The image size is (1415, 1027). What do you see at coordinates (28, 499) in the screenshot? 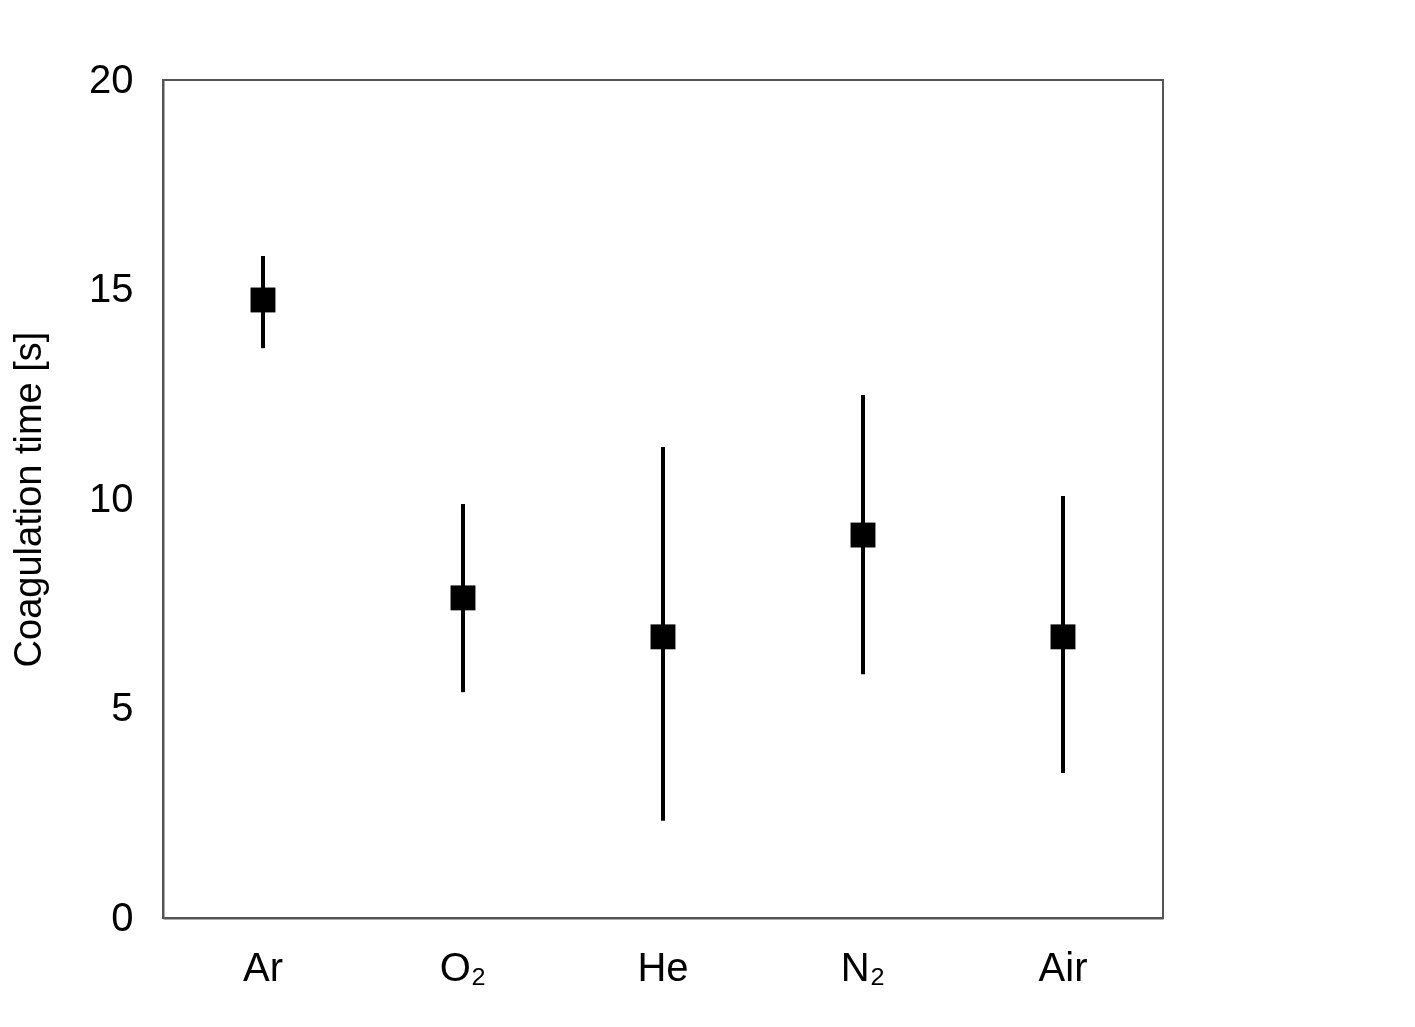
I see `y-axis-title: Coagulation time [s]` at bounding box center [28, 499].